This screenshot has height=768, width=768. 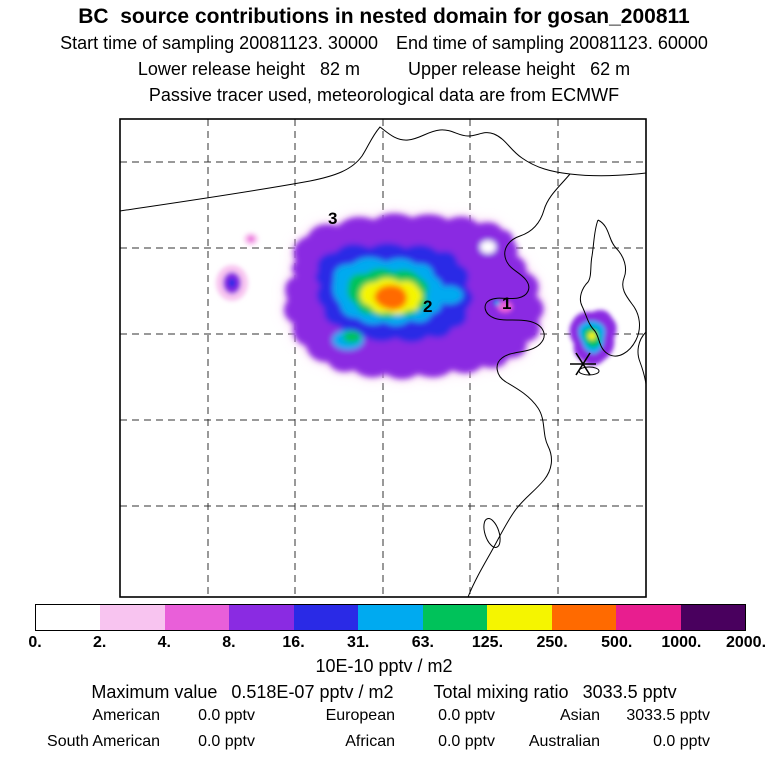 What do you see at coordinates (609, 288) in the screenshot?
I see `korea-coastline` at bounding box center [609, 288].